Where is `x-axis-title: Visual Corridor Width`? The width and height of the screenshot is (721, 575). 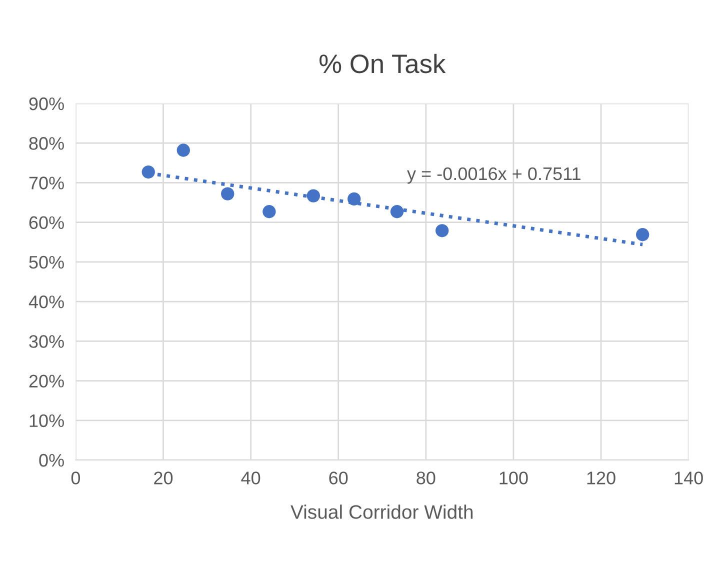 x-axis-title: Visual Corridor Width is located at coordinates (381, 511).